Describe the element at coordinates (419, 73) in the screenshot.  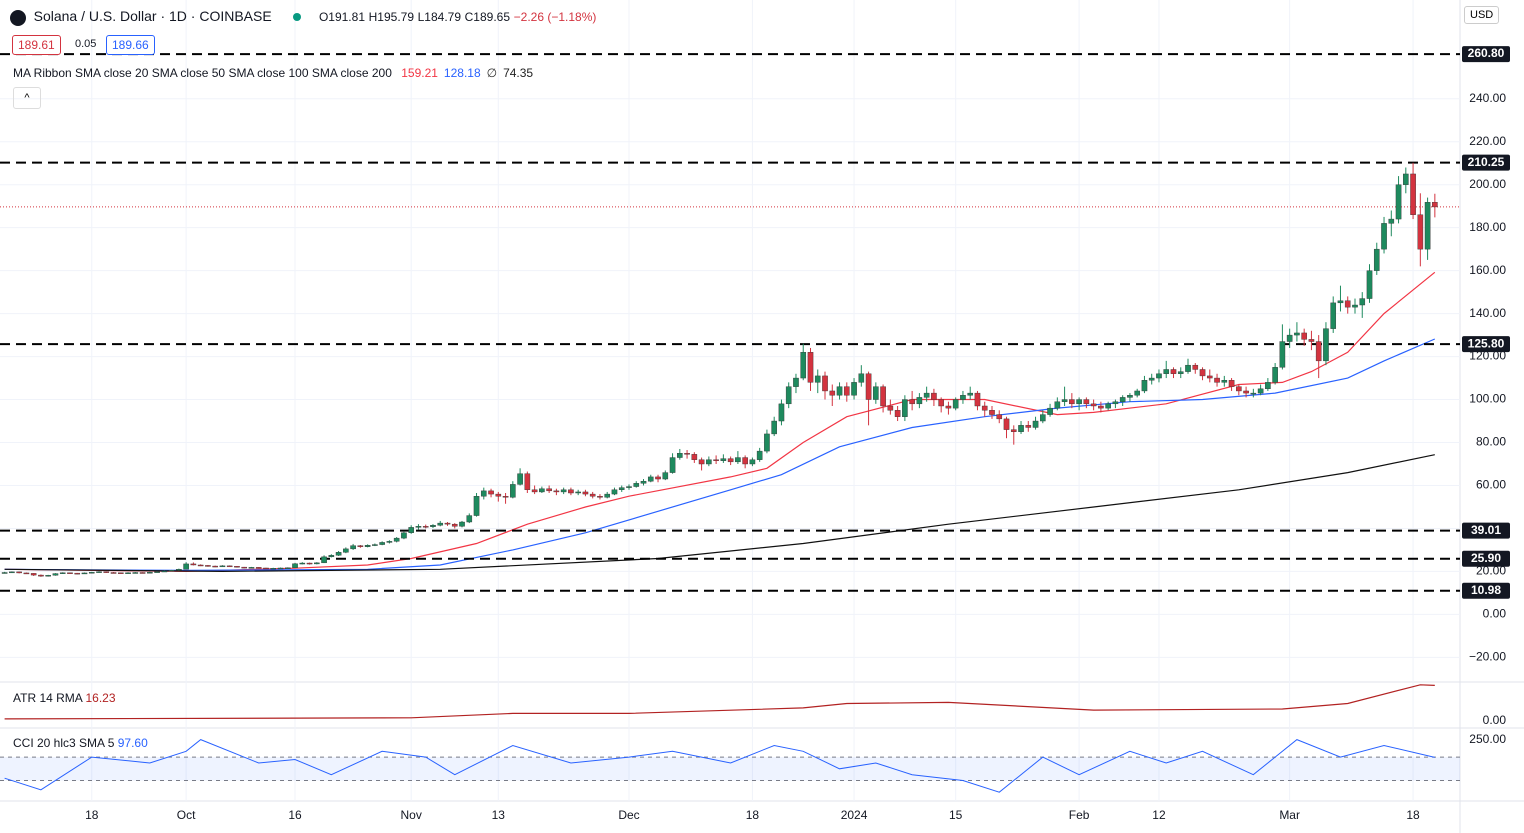
I see `legend-value: 159.21` at that location.